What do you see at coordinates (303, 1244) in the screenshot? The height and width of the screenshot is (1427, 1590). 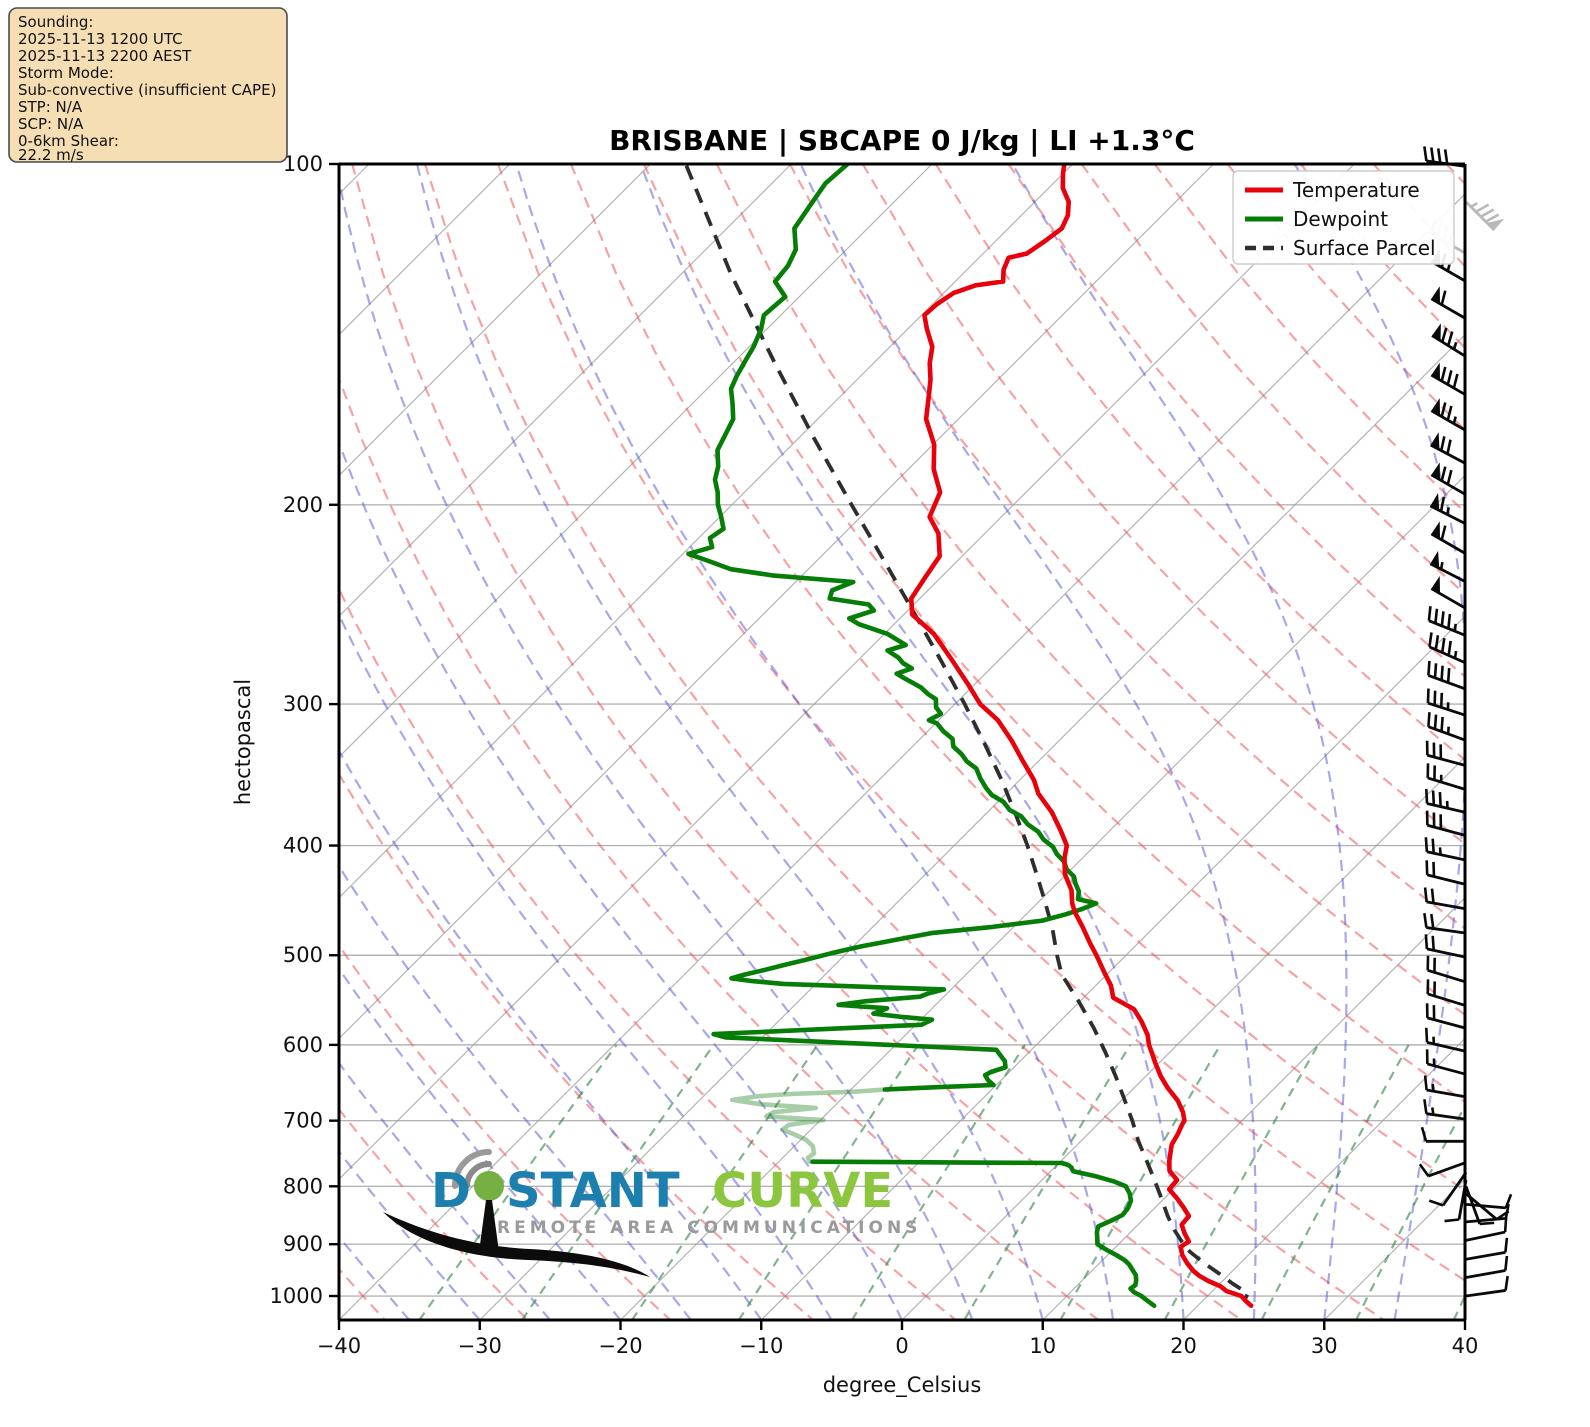 I see `y-tick-label: 900` at bounding box center [303, 1244].